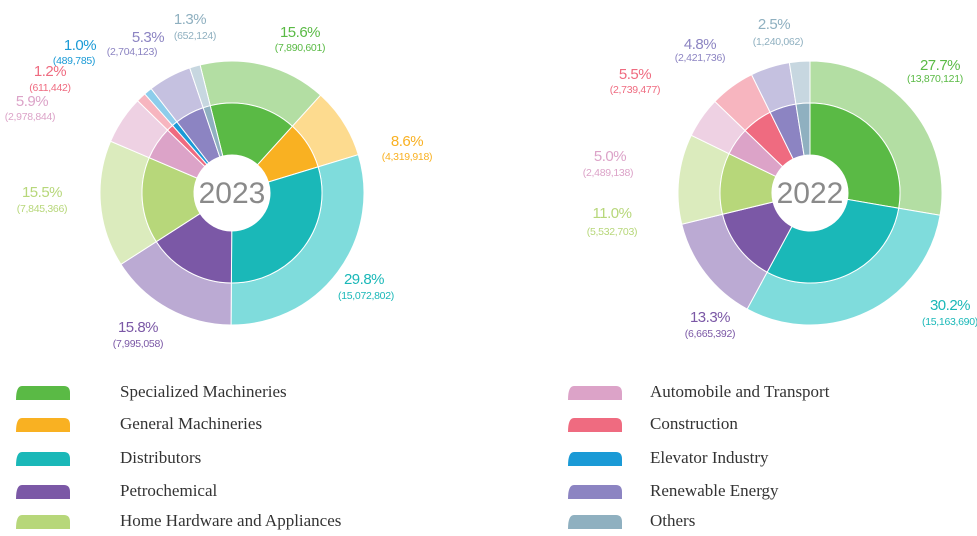  Describe the element at coordinates (32, 101) in the screenshot. I see `value-label: 5.9%` at that location.